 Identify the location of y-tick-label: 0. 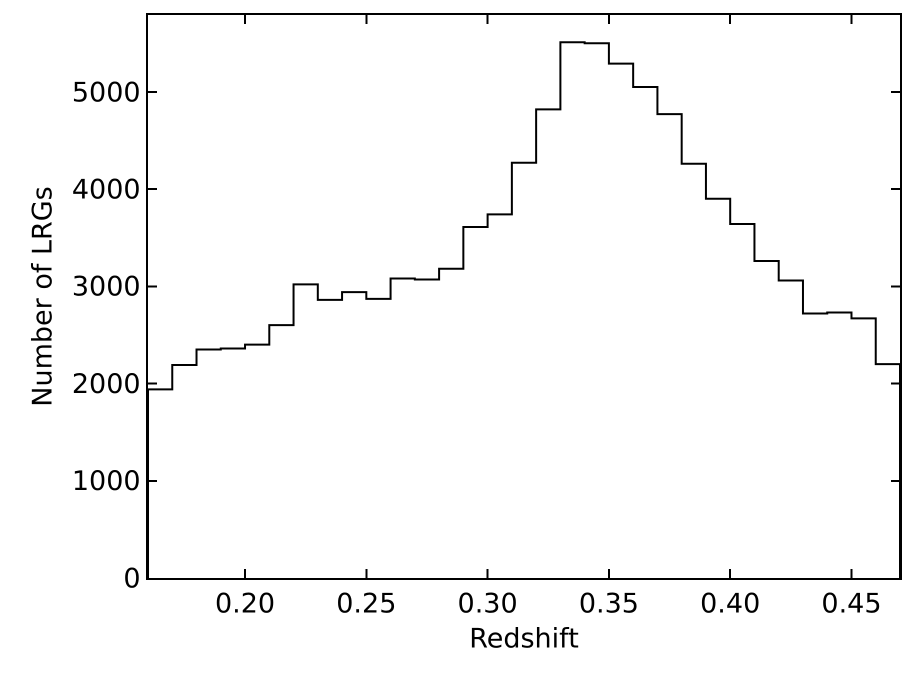
(132, 578).